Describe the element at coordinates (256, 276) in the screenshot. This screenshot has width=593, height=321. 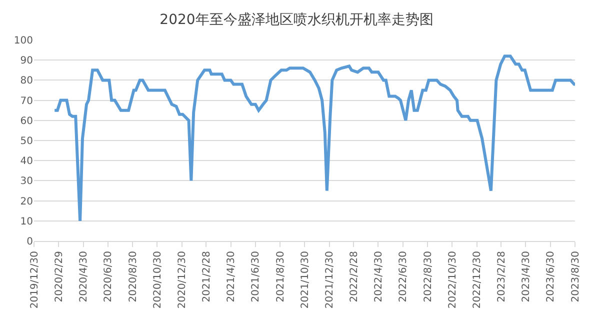
I see `x-tick-label: 2021/6/30` at that location.